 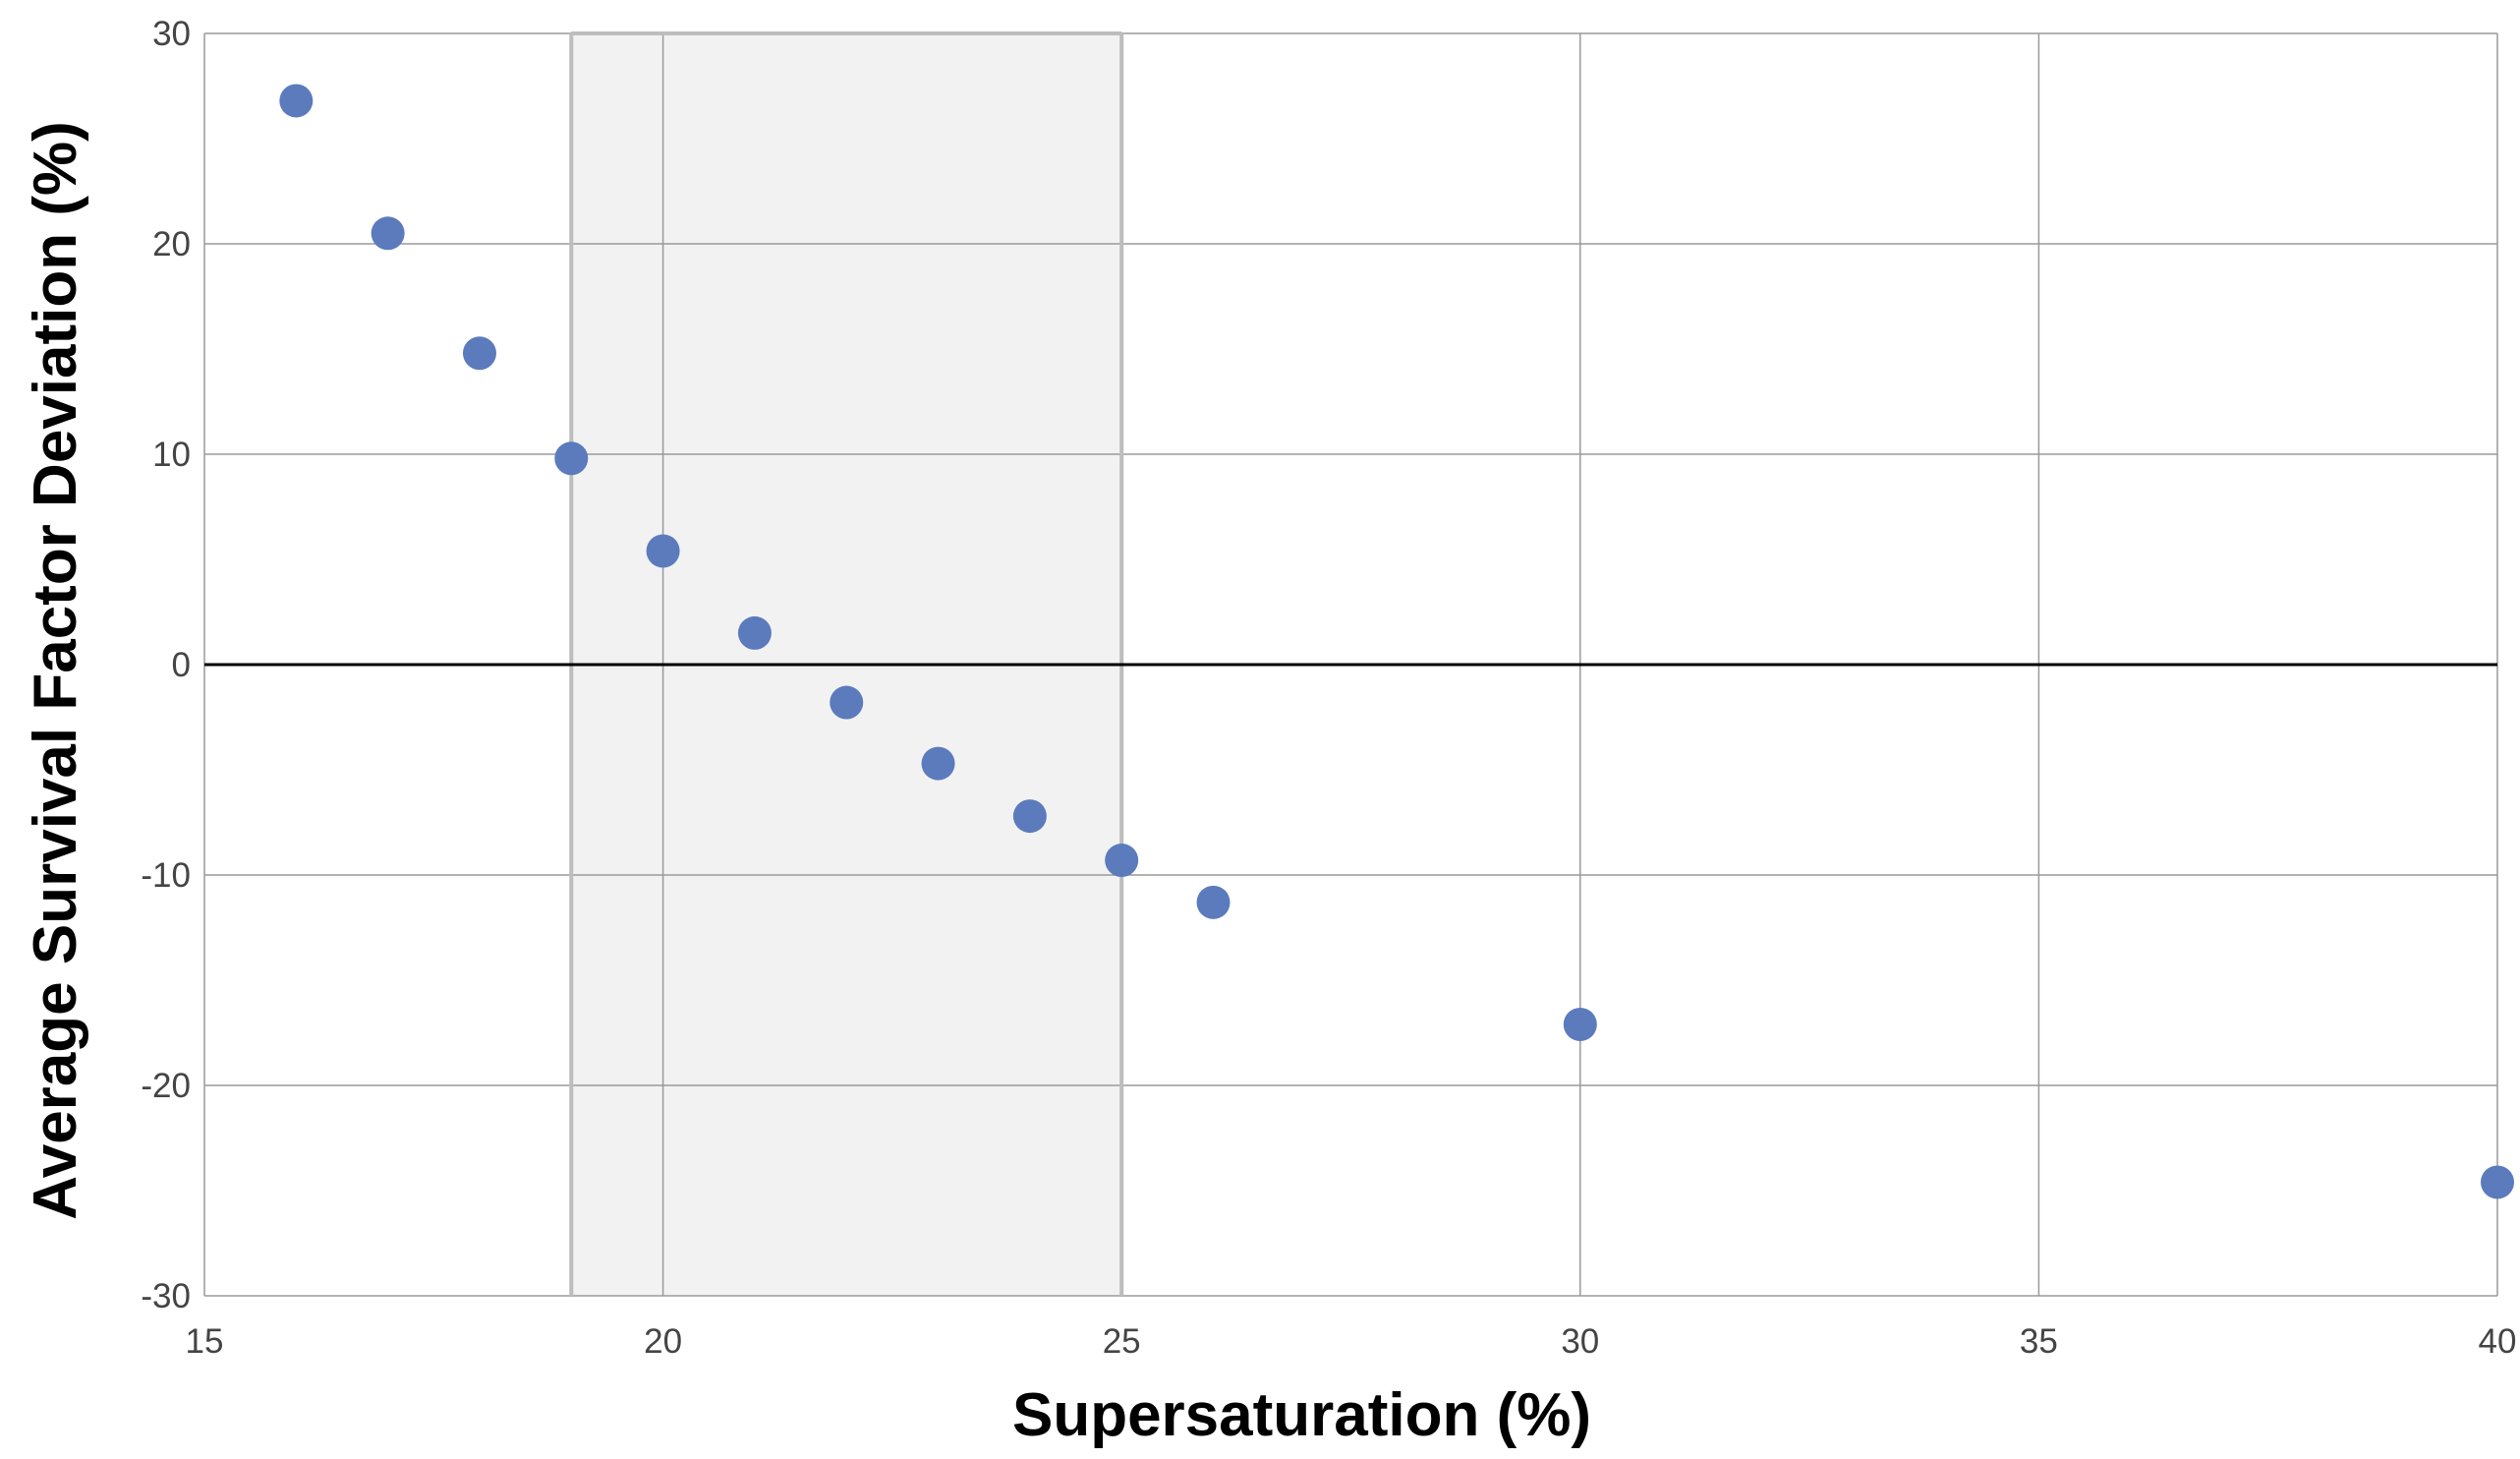 What do you see at coordinates (2498, 1341) in the screenshot?
I see `x-tick-label: 40` at bounding box center [2498, 1341].